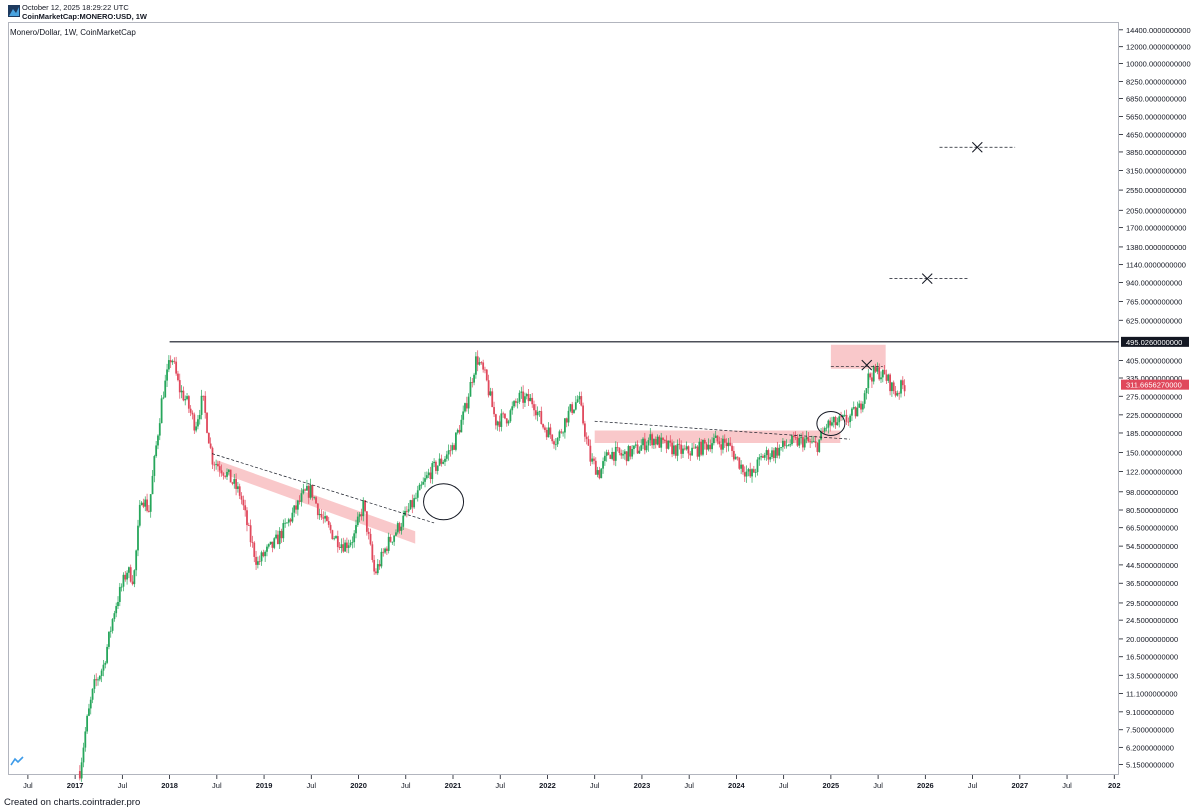  I want to click on y-tick-label: 4650.0000000000, so click(1156, 134).